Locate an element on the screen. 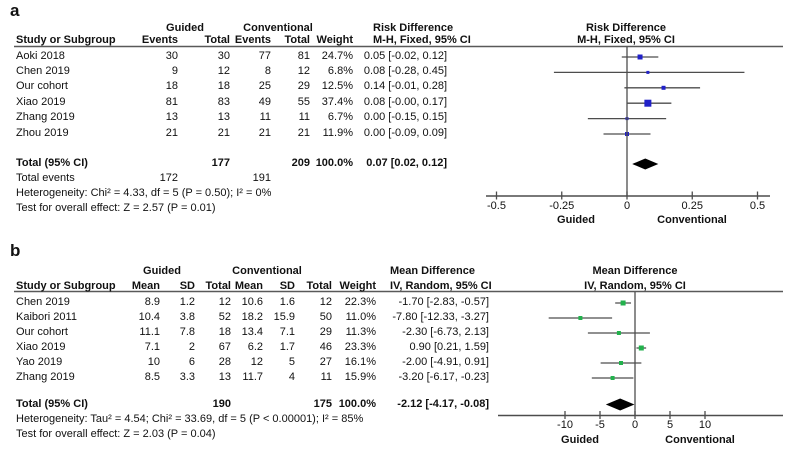 The width and height of the screenshot is (786, 453). table-cell: 11.3% is located at coordinates (360, 331).